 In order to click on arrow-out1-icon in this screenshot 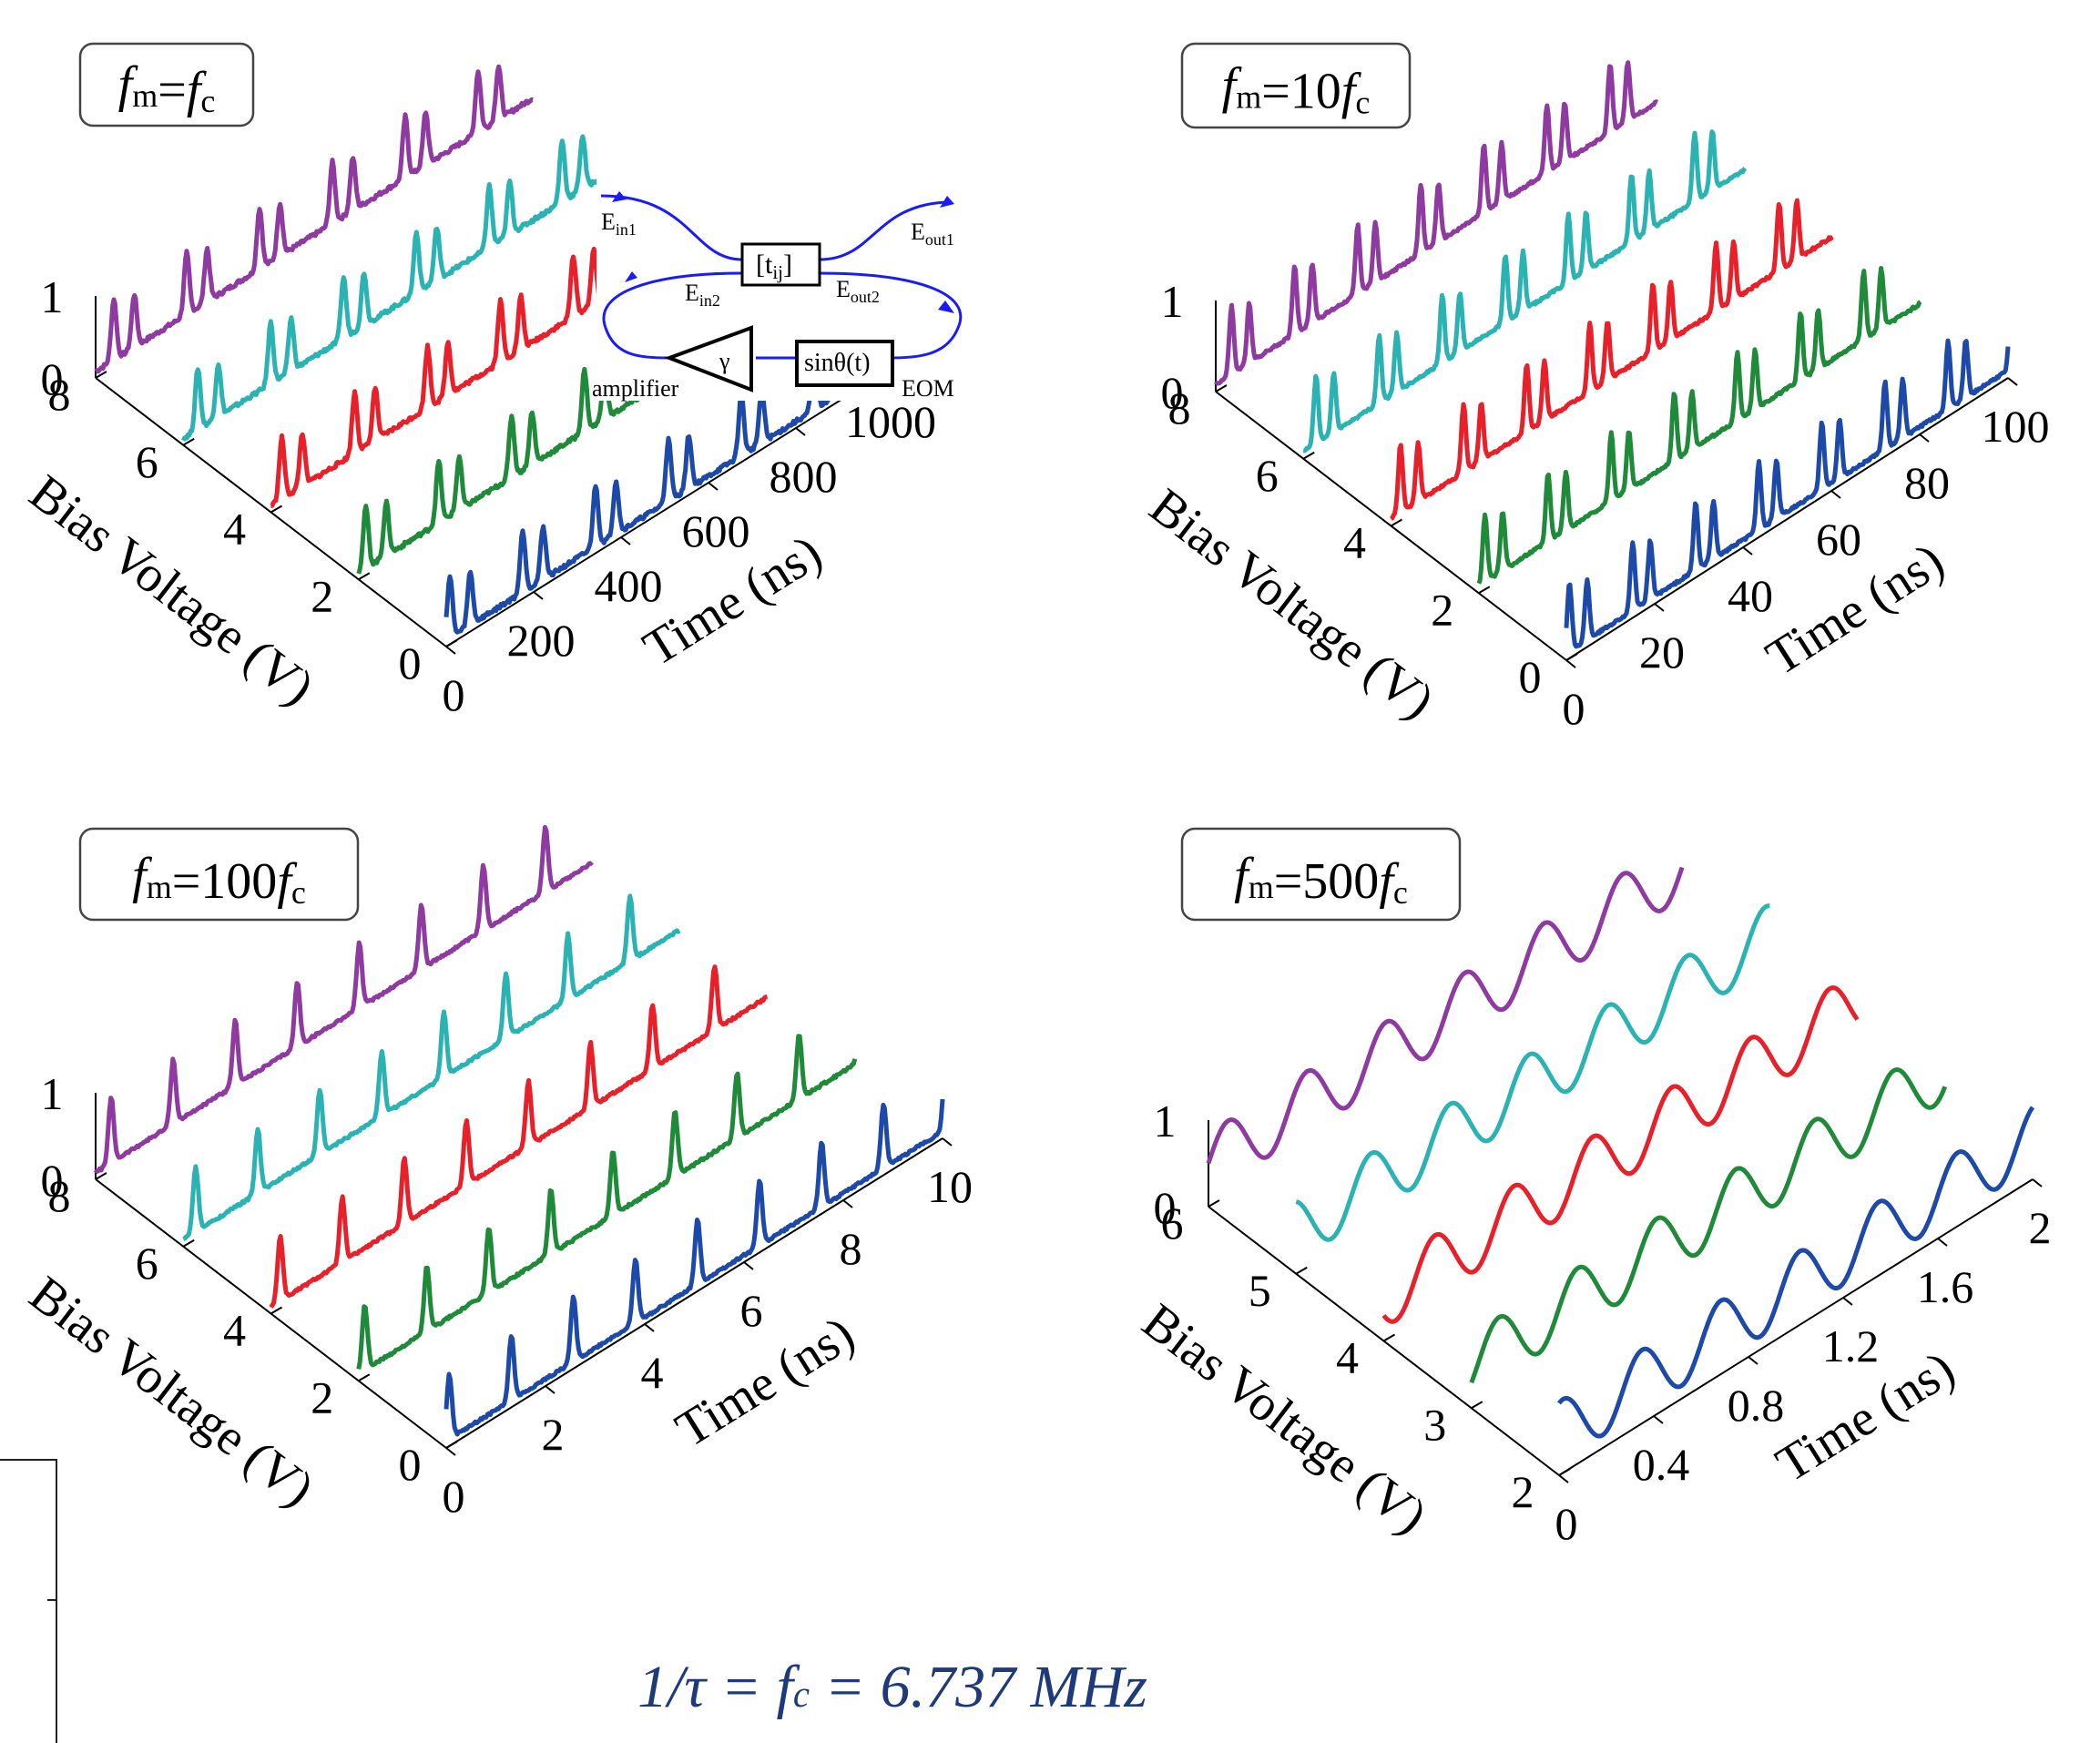, I will do `click(947, 202)`.